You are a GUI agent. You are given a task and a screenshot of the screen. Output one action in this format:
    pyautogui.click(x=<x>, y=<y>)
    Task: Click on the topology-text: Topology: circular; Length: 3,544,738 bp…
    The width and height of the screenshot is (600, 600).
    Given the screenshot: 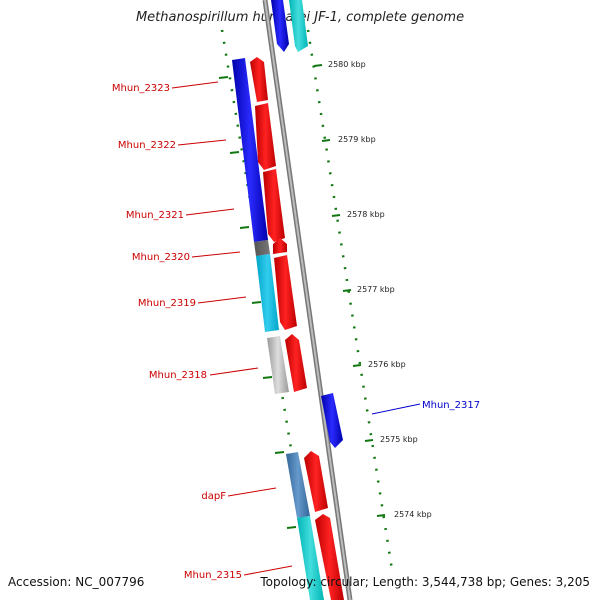 What is the action you would take?
    pyautogui.click(x=425, y=582)
    